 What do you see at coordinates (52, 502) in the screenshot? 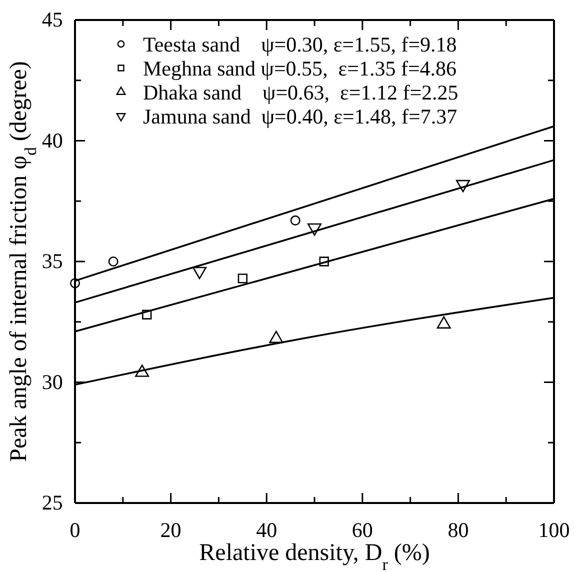
I see `y-tick-label: 25` at bounding box center [52, 502].